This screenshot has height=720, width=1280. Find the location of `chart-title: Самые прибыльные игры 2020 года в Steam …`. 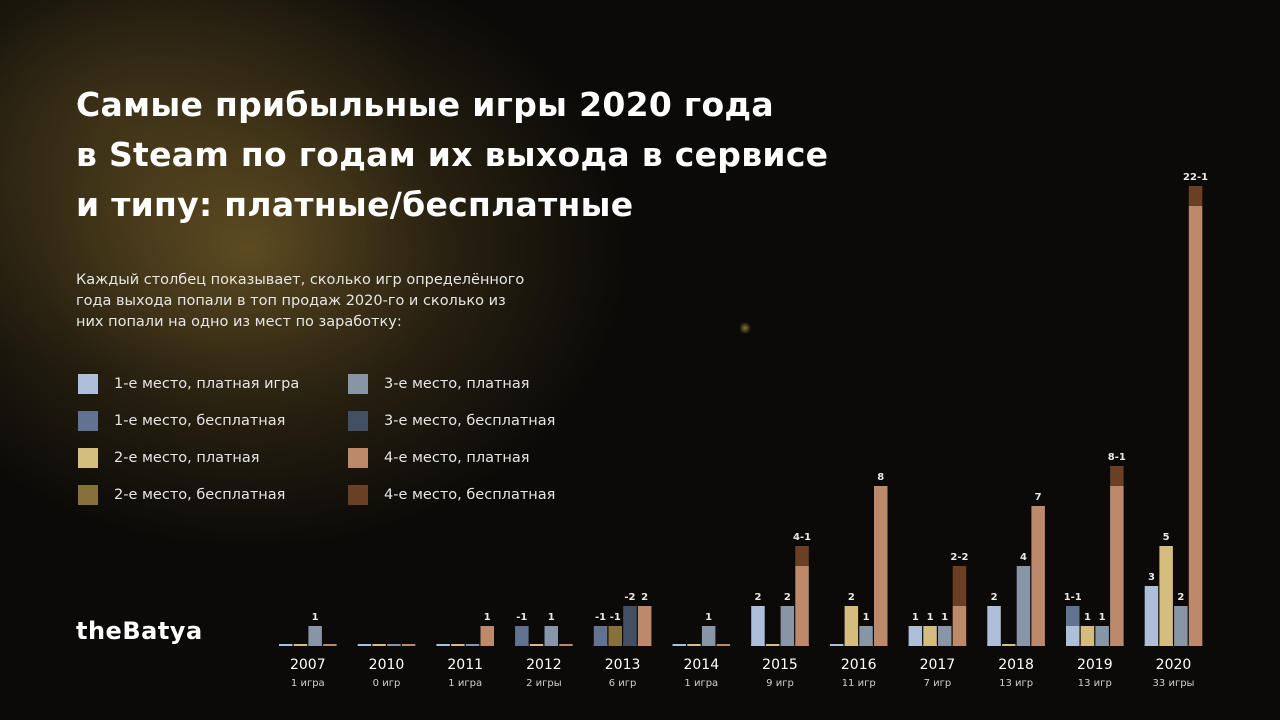

chart-title: Самые прибыльные игры 2020 года в Steam … is located at coordinates (476, 155).